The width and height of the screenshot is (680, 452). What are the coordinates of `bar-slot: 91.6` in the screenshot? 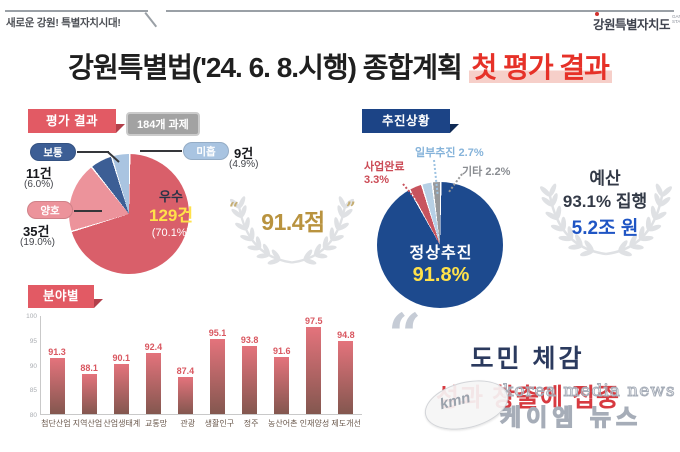 It's located at (282, 380).